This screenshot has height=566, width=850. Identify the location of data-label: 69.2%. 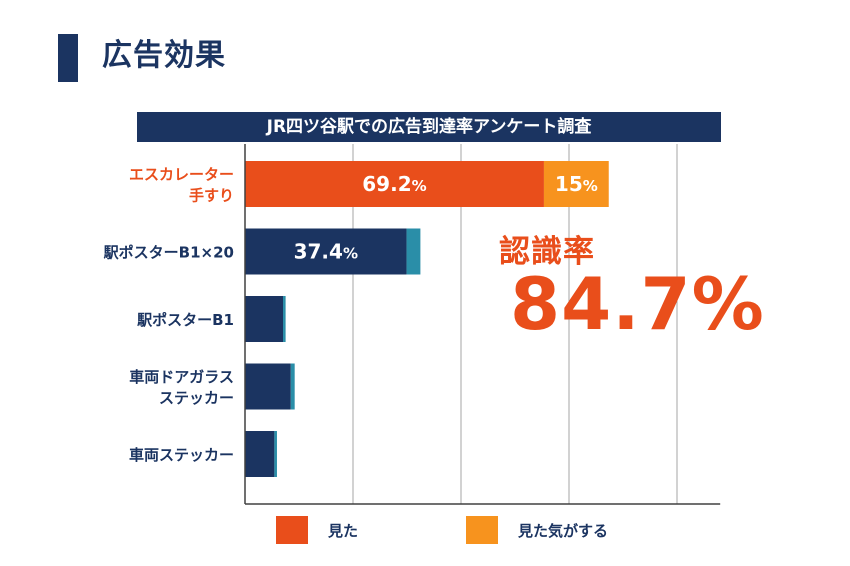
(394, 184).